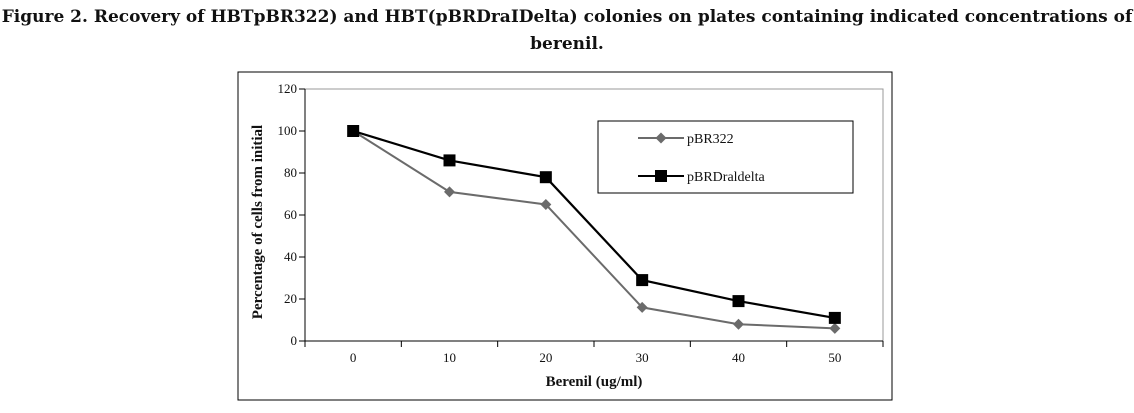  I want to click on legend: pBR322 pBRDraldelta, so click(725, 157).